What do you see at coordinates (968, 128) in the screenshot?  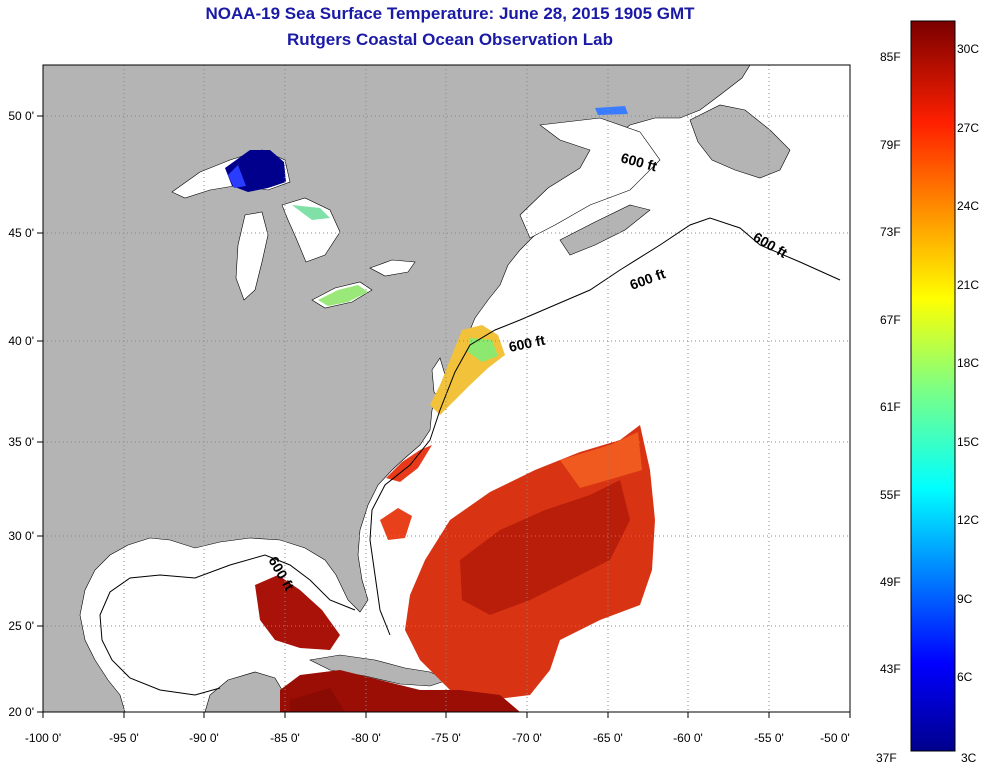 I see `colorbar-c-label: 27C` at bounding box center [968, 128].